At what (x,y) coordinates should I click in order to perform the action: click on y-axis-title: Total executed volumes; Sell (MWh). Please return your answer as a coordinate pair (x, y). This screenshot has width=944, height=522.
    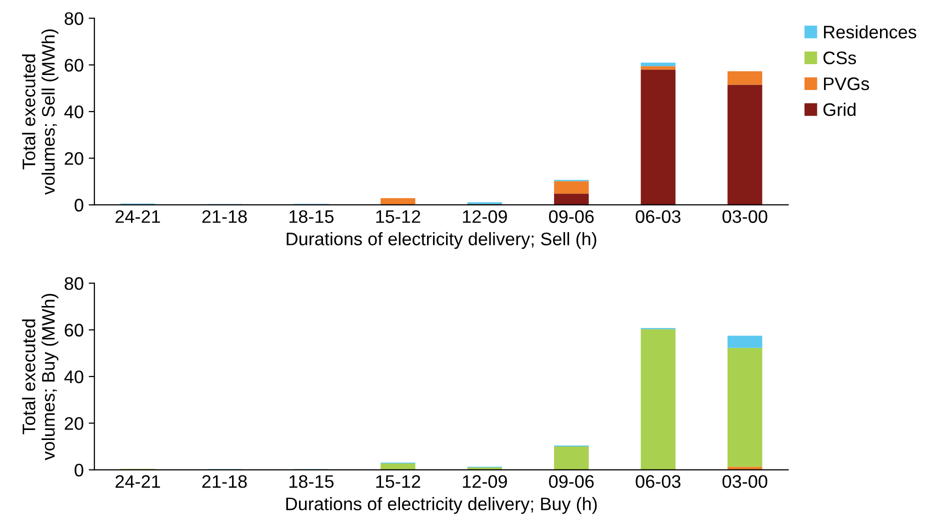
    Looking at the image, I should click on (40, 112).